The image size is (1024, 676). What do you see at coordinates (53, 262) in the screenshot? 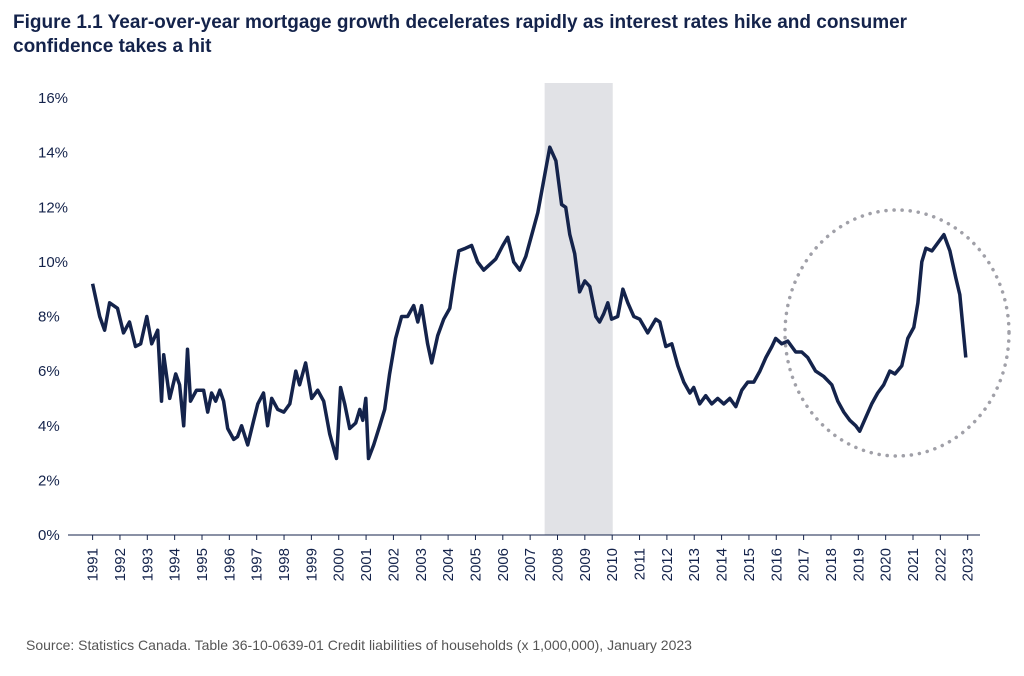
I see `y-tick-label: 10%` at bounding box center [53, 262].